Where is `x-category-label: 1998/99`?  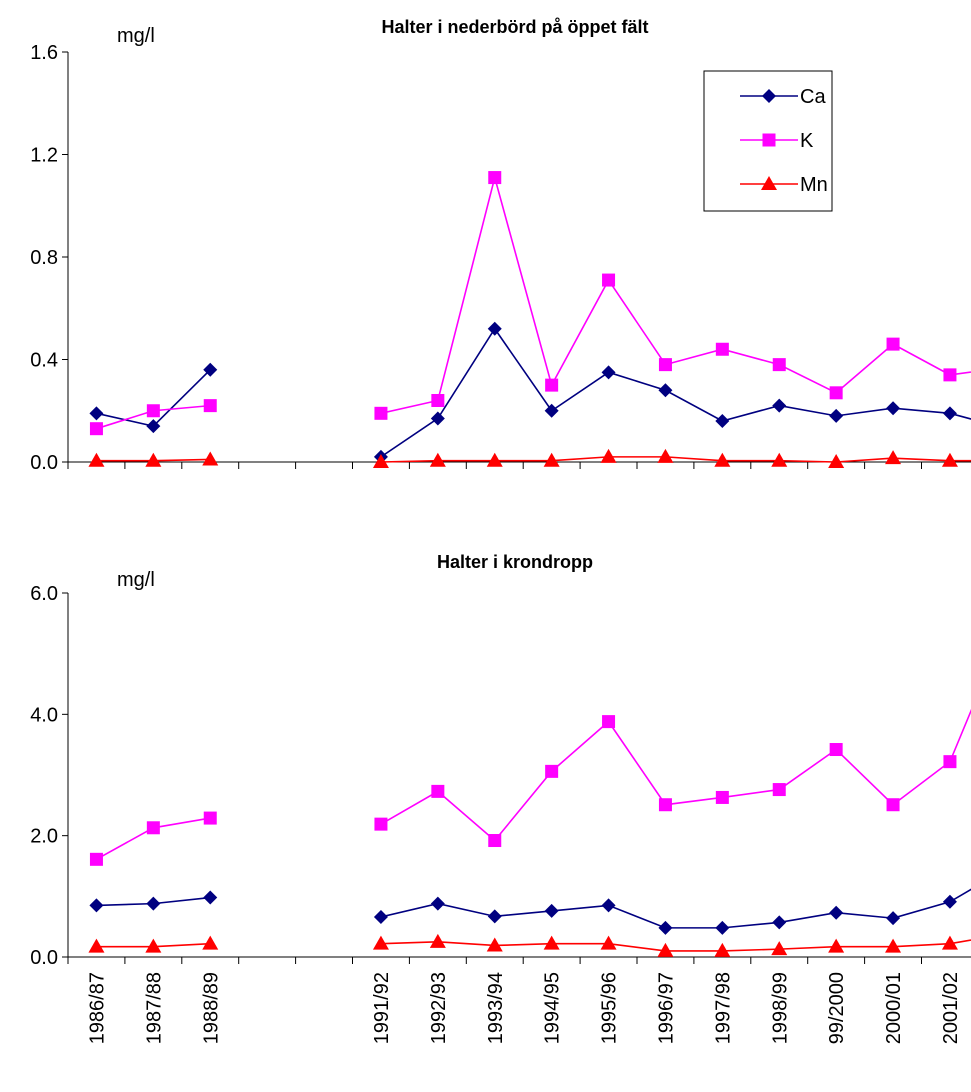
x-category-label: 1998/99 is located at coordinates (780, 1008).